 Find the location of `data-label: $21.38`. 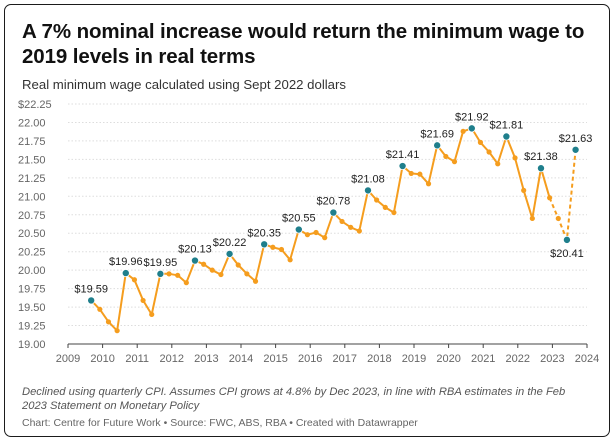

data-label: $21.38 is located at coordinates (541, 157).